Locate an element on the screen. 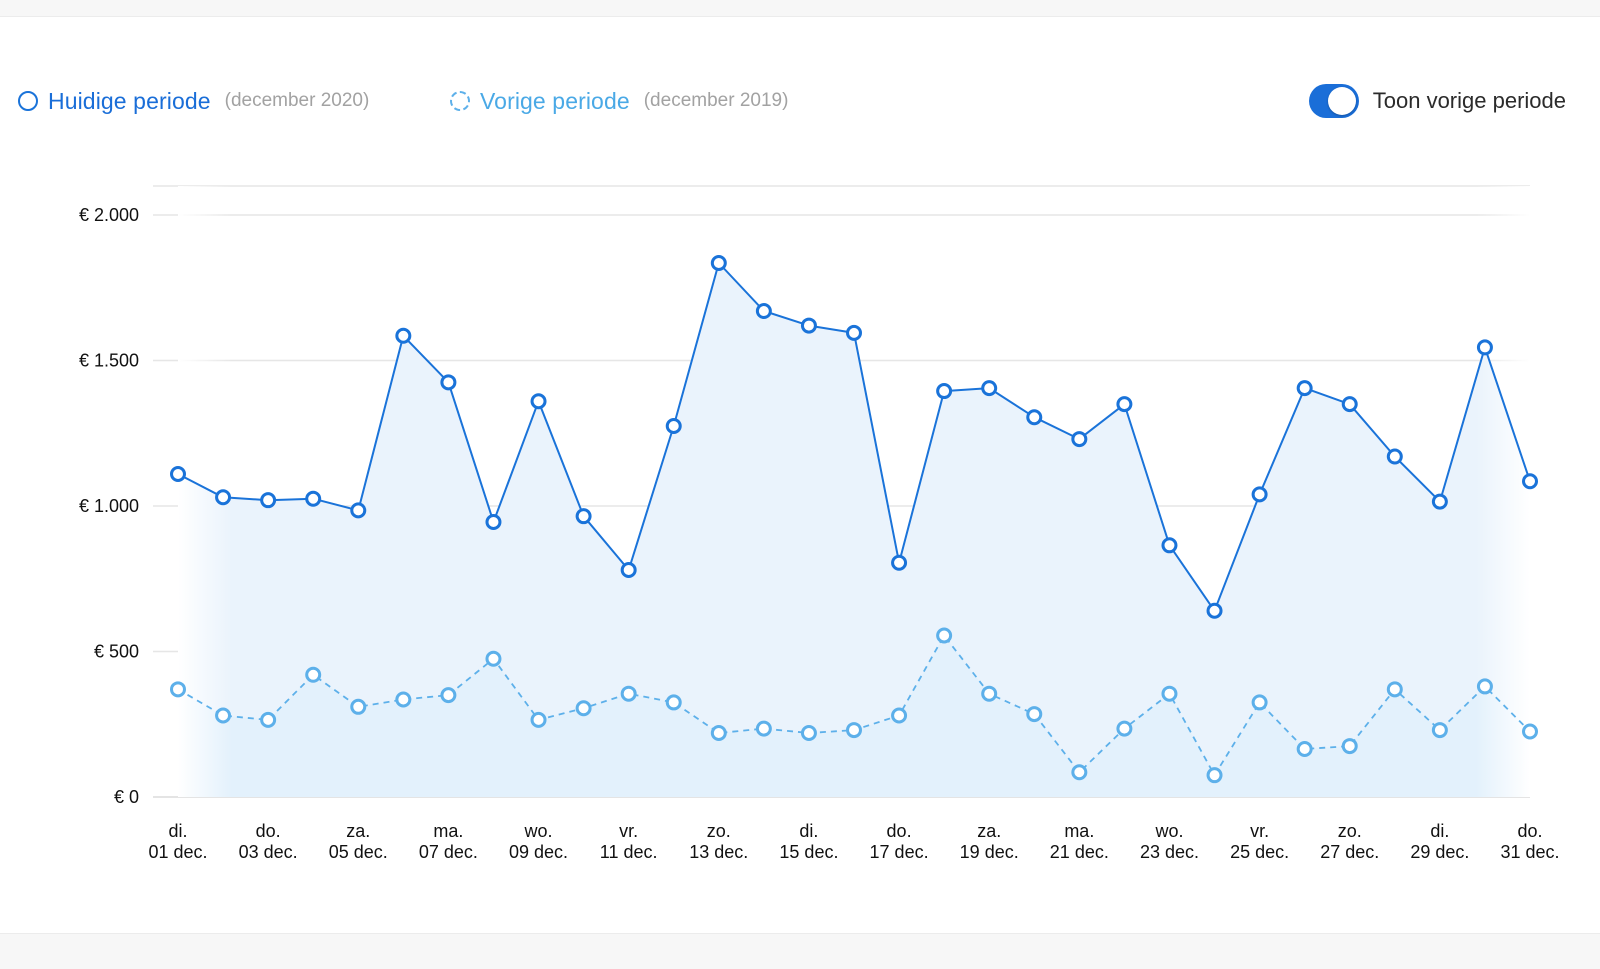 The height and width of the screenshot is (969, 1600). x-tick-date: 27 dec. is located at coordinates (1349, 852).